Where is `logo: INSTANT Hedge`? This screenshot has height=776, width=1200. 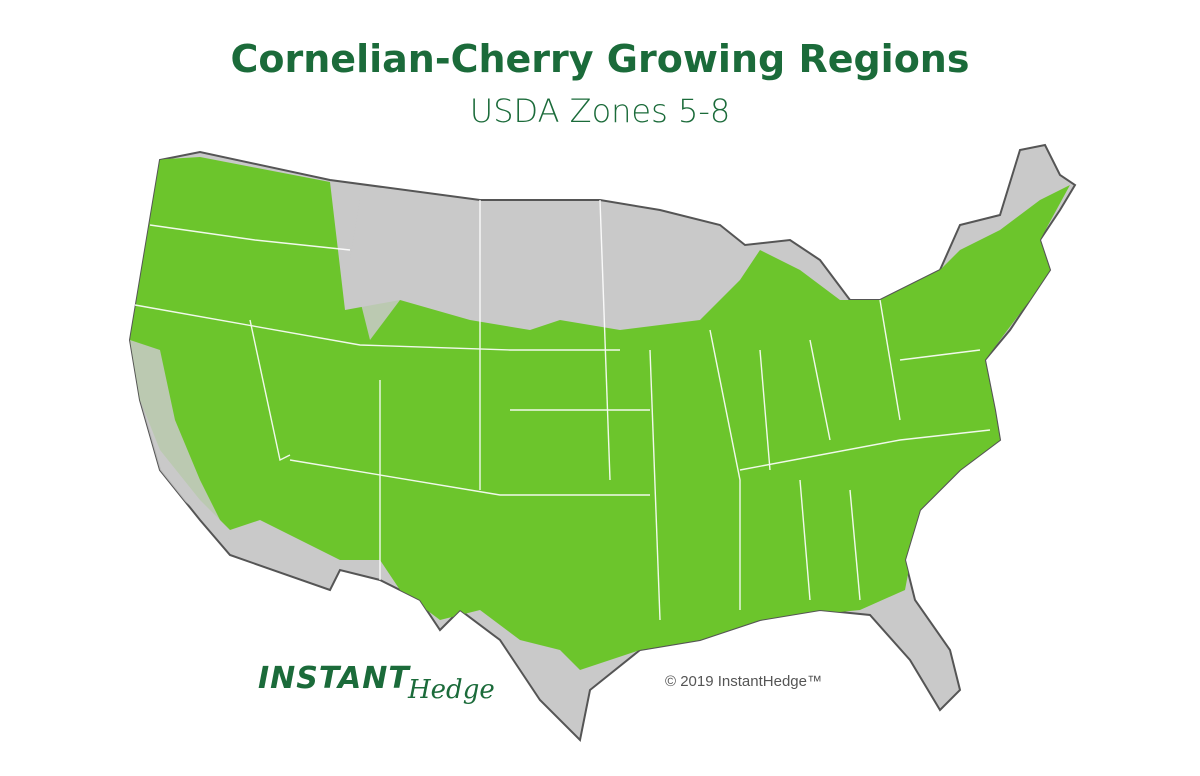 logo: INSTANT Hedge is located at coordinates (376, 683).